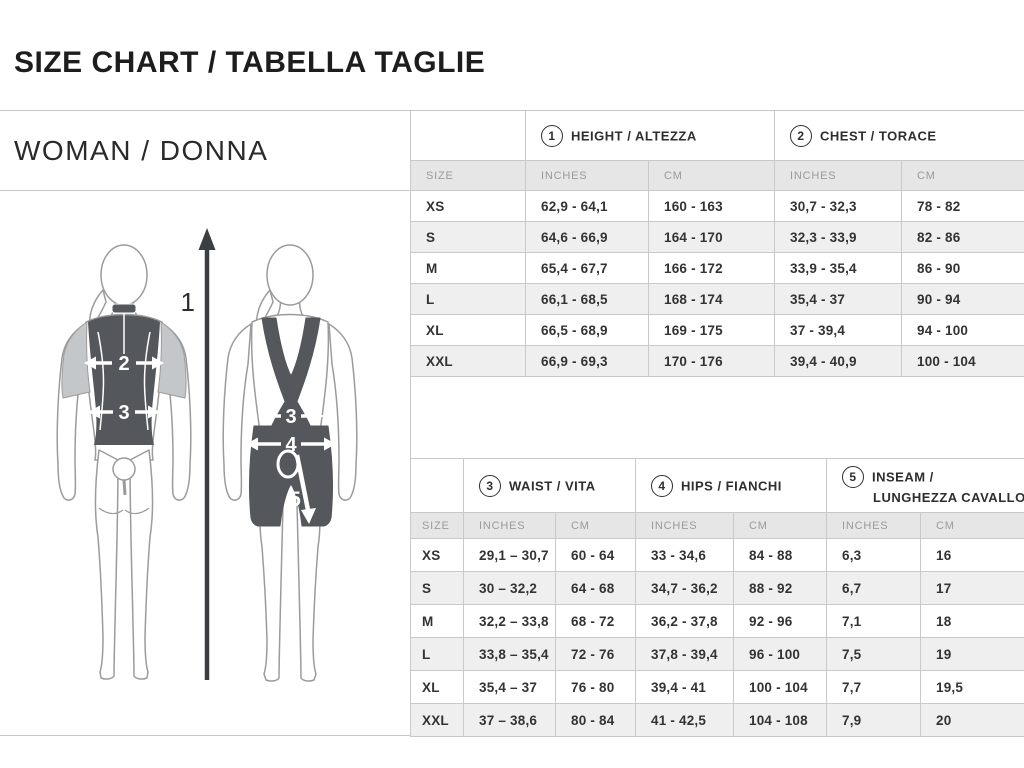 Image resolution: width=1024 pixels, height=768 pixels. I want to click on value-cell: 62,9 - 64,1, so click(587, 206).